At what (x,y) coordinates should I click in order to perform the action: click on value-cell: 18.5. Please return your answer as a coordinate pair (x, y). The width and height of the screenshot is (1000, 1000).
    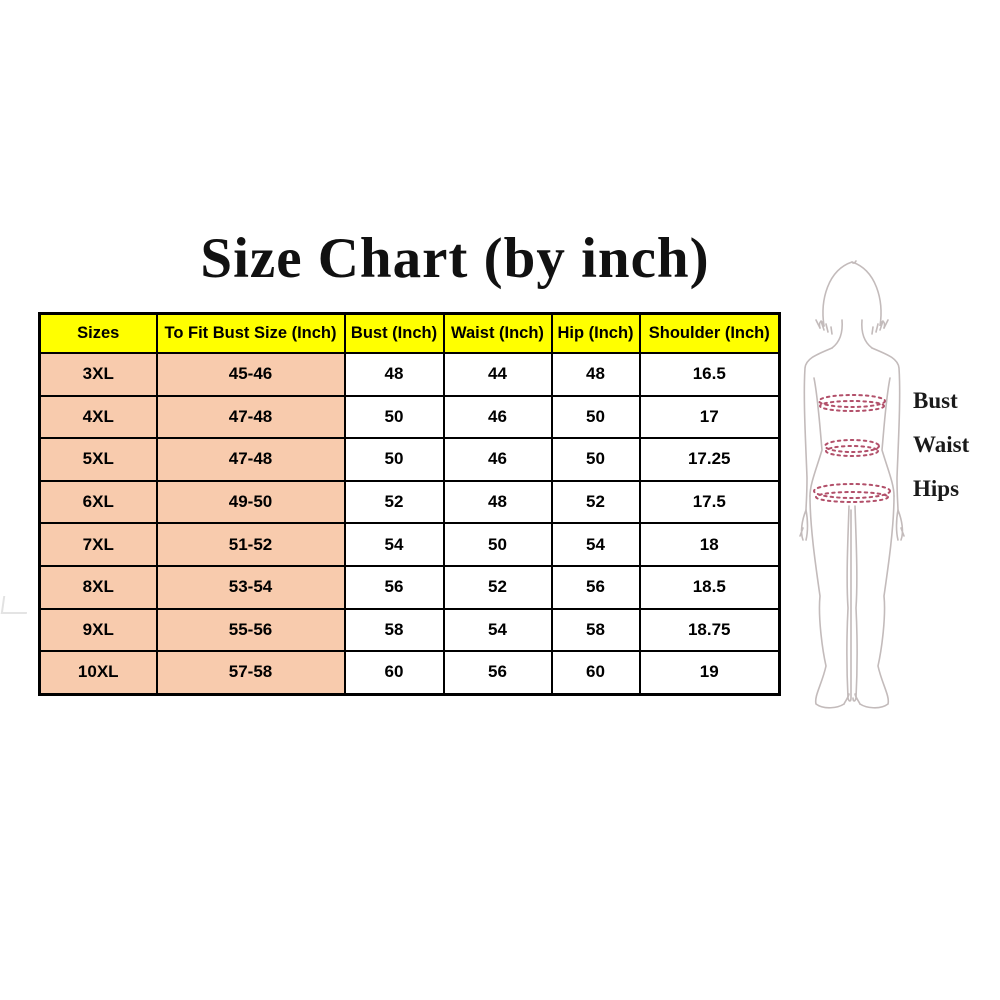
    Looking at the image, I should click on (709, 587).